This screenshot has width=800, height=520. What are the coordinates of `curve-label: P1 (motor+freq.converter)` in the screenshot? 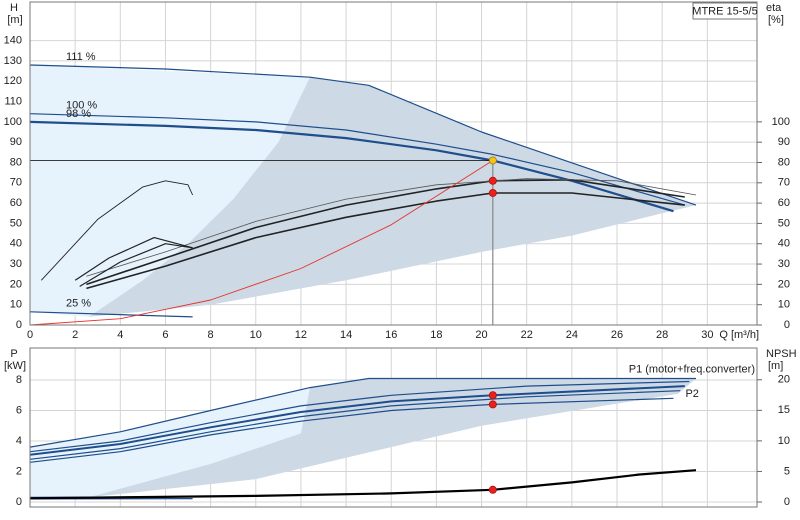 It's located at (692, 369).